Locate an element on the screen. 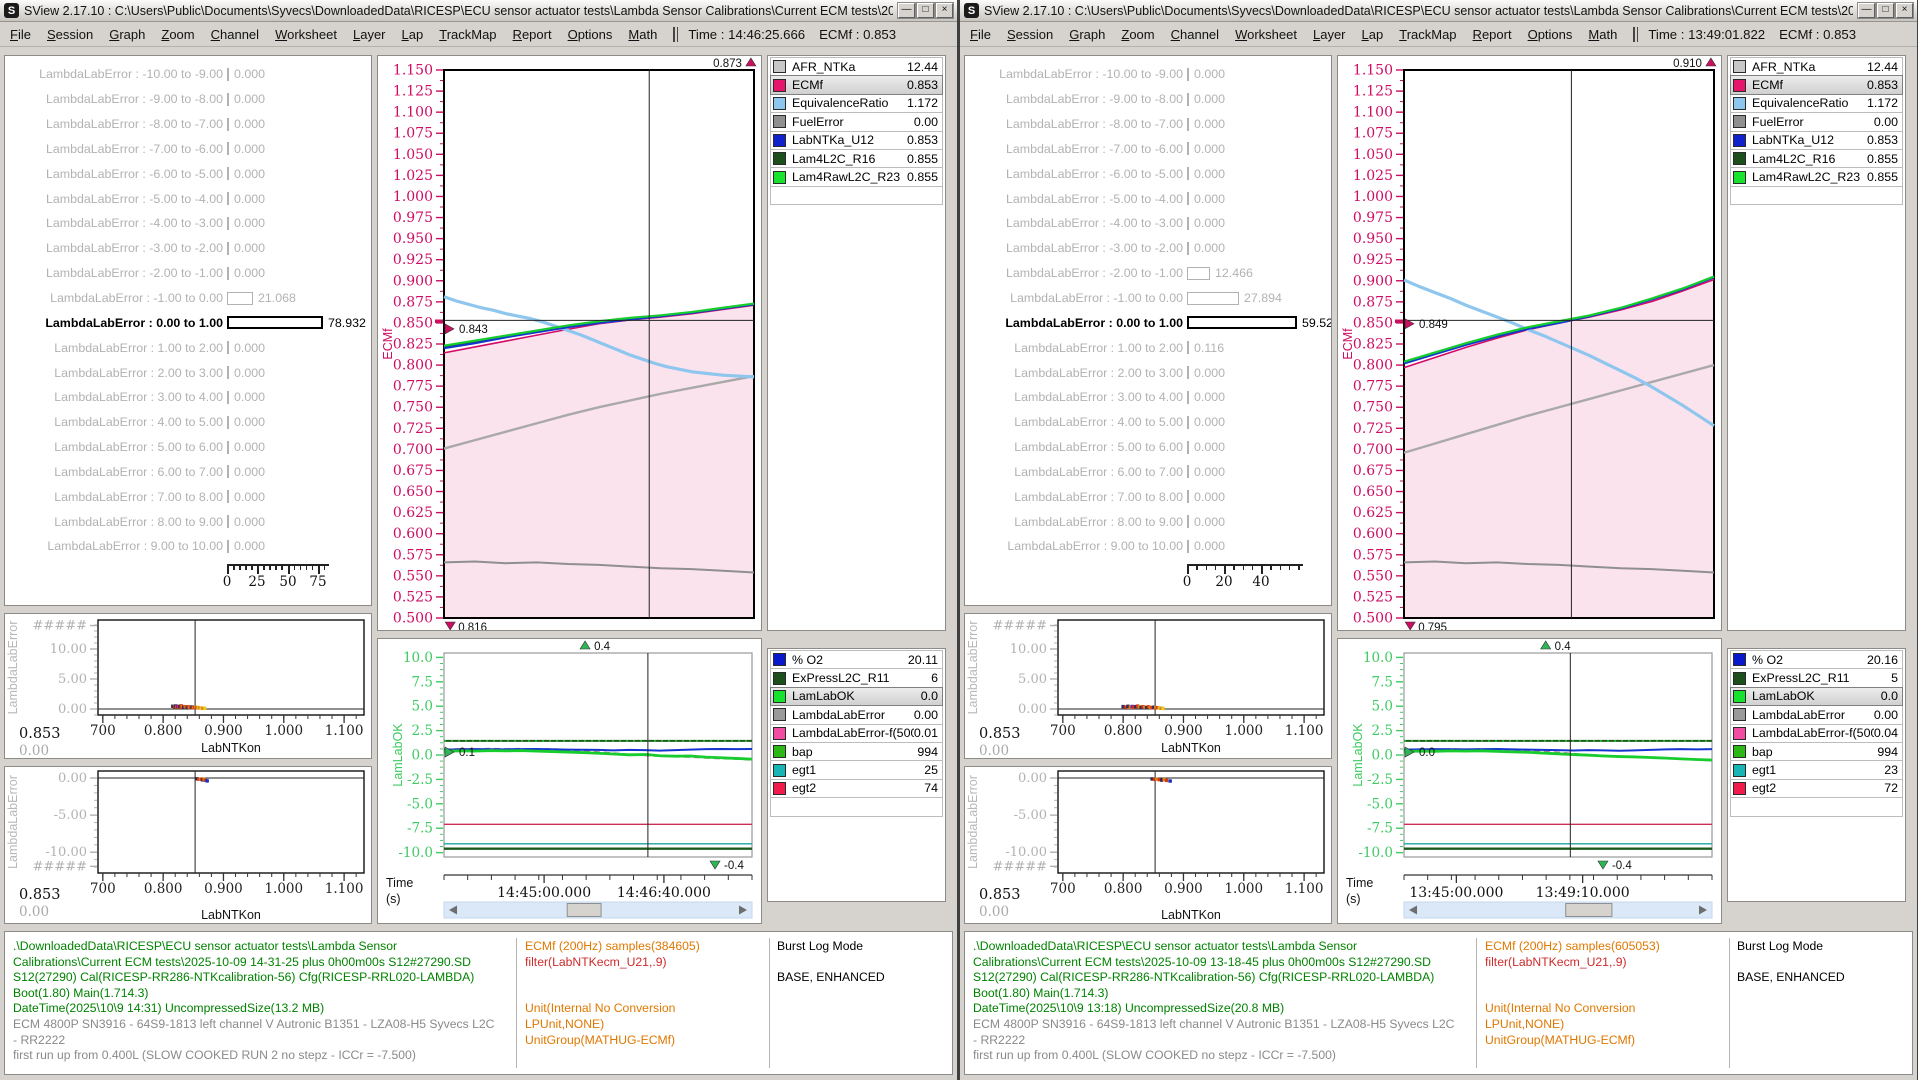 The height and width of the screenshot is (1080, 1918). histogram-row: LambdaLabError : -9.00 to -8.00 0.000 is located at coordinates (155, 99).